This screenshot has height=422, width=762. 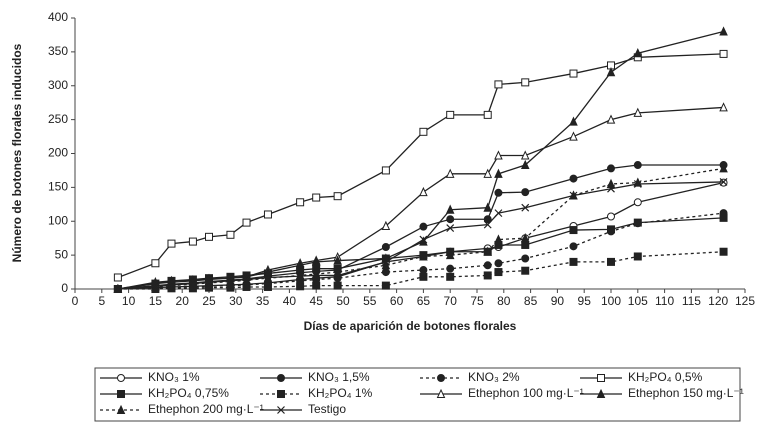 What do you see at coordinates (477, 301) in the screenshot?
I see `x-tick-label: 75` at bounding box center [477, 301].